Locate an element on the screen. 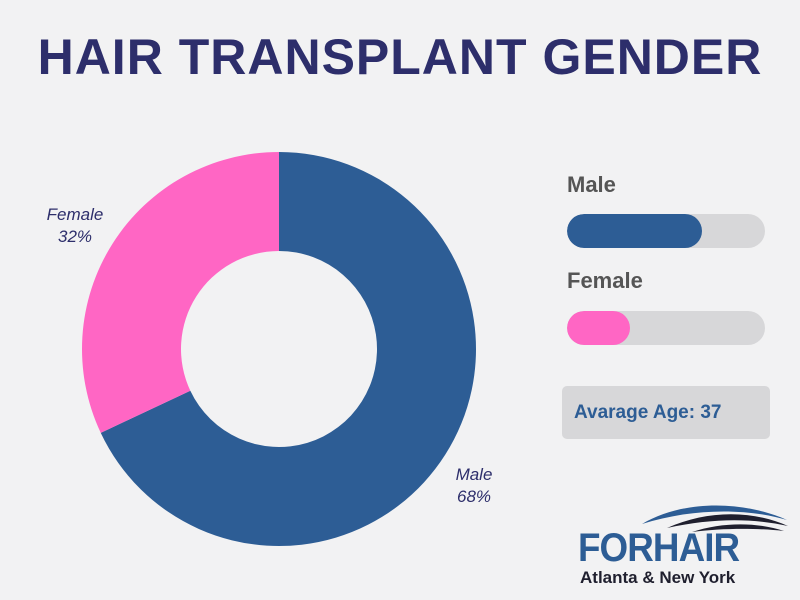  average-age-text: Avarage Age: 37 is located at coordinates (648, 412).